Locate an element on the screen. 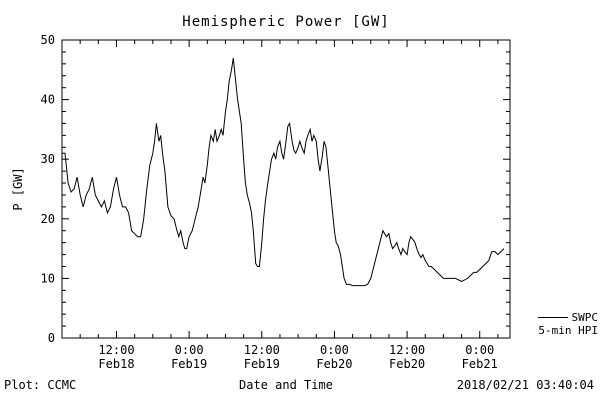  y-tick-label: 10 is located at coordinates (48, 278).